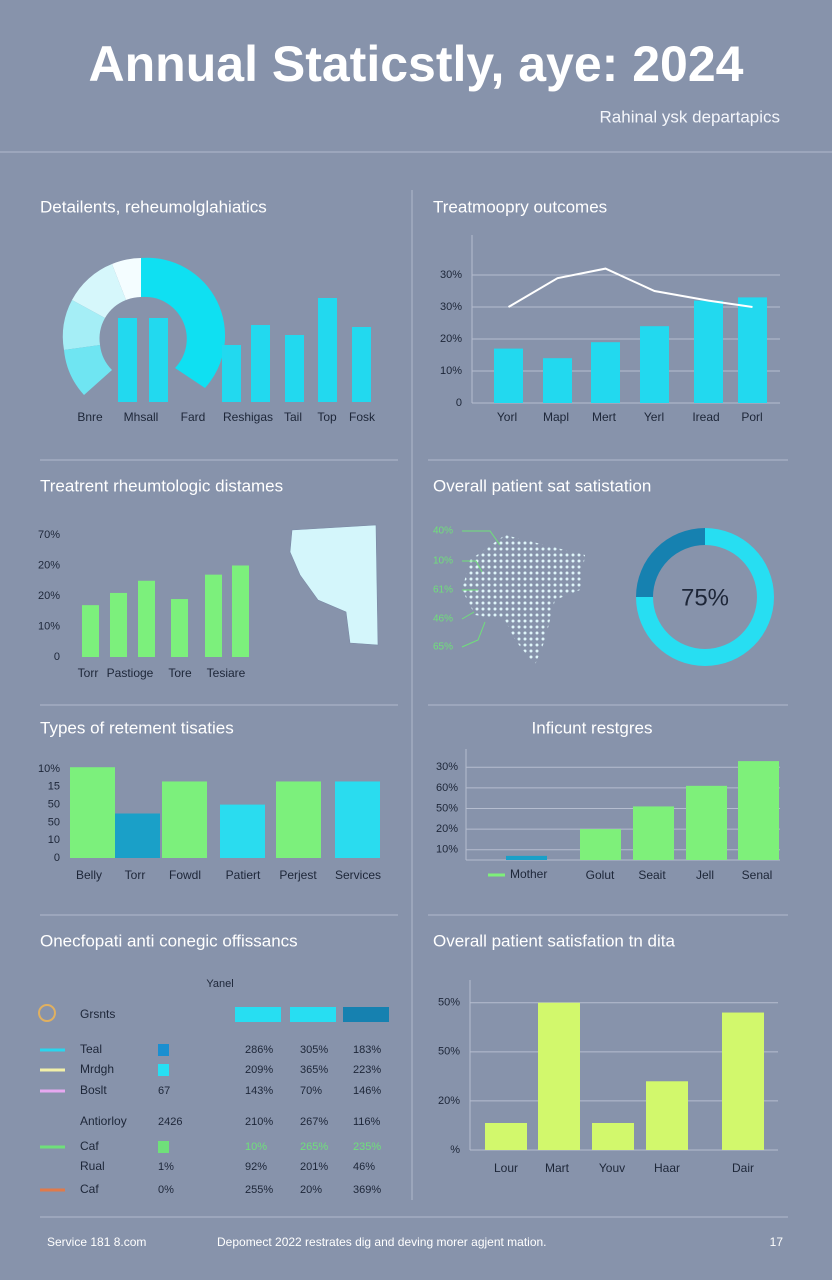  Describe the element at coordinates (314, 1122) in the screenshot. I see `table-cell: 267%` at that location.